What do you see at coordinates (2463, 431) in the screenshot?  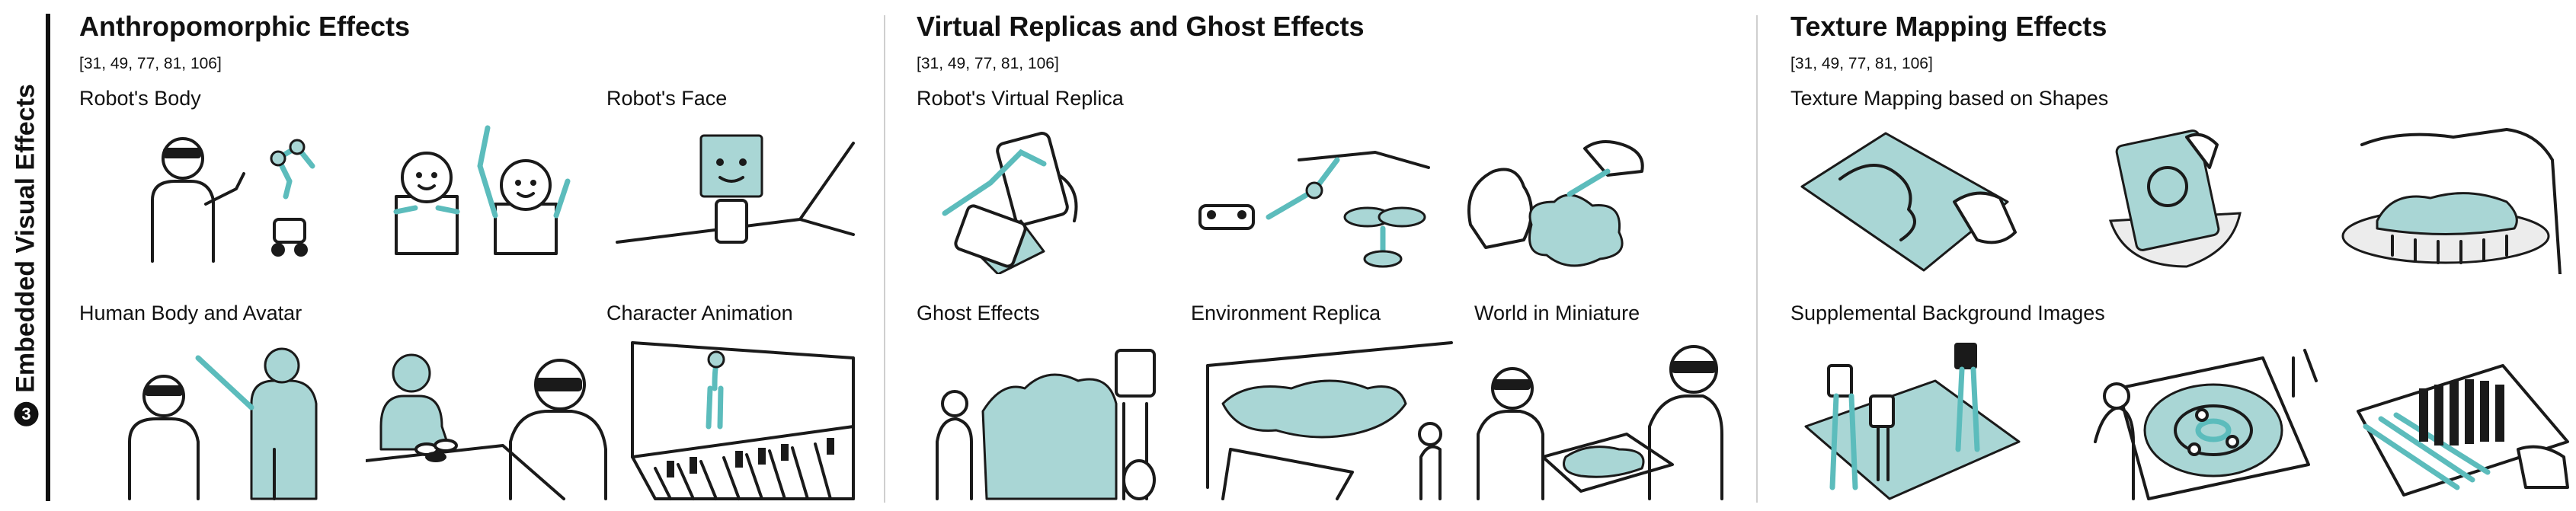 I see `supplemental-pin-display-illustration` at bounding box center [2463, 431].